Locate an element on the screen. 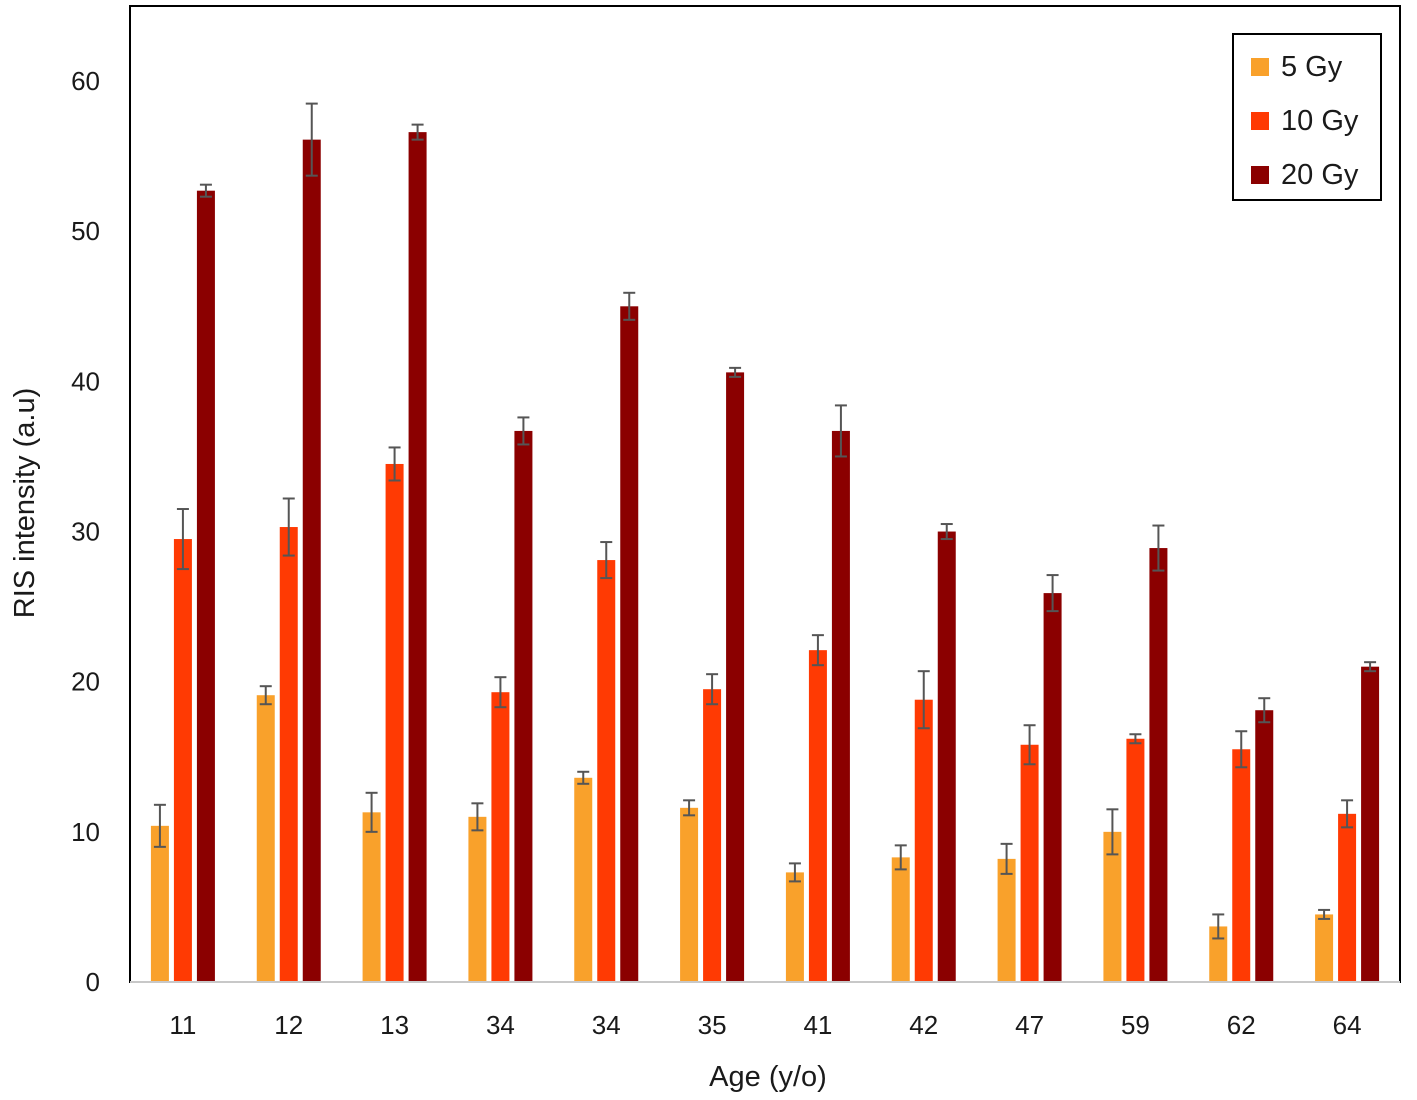  x-tick-label: 47 is located at coordinates (1029, 1025).